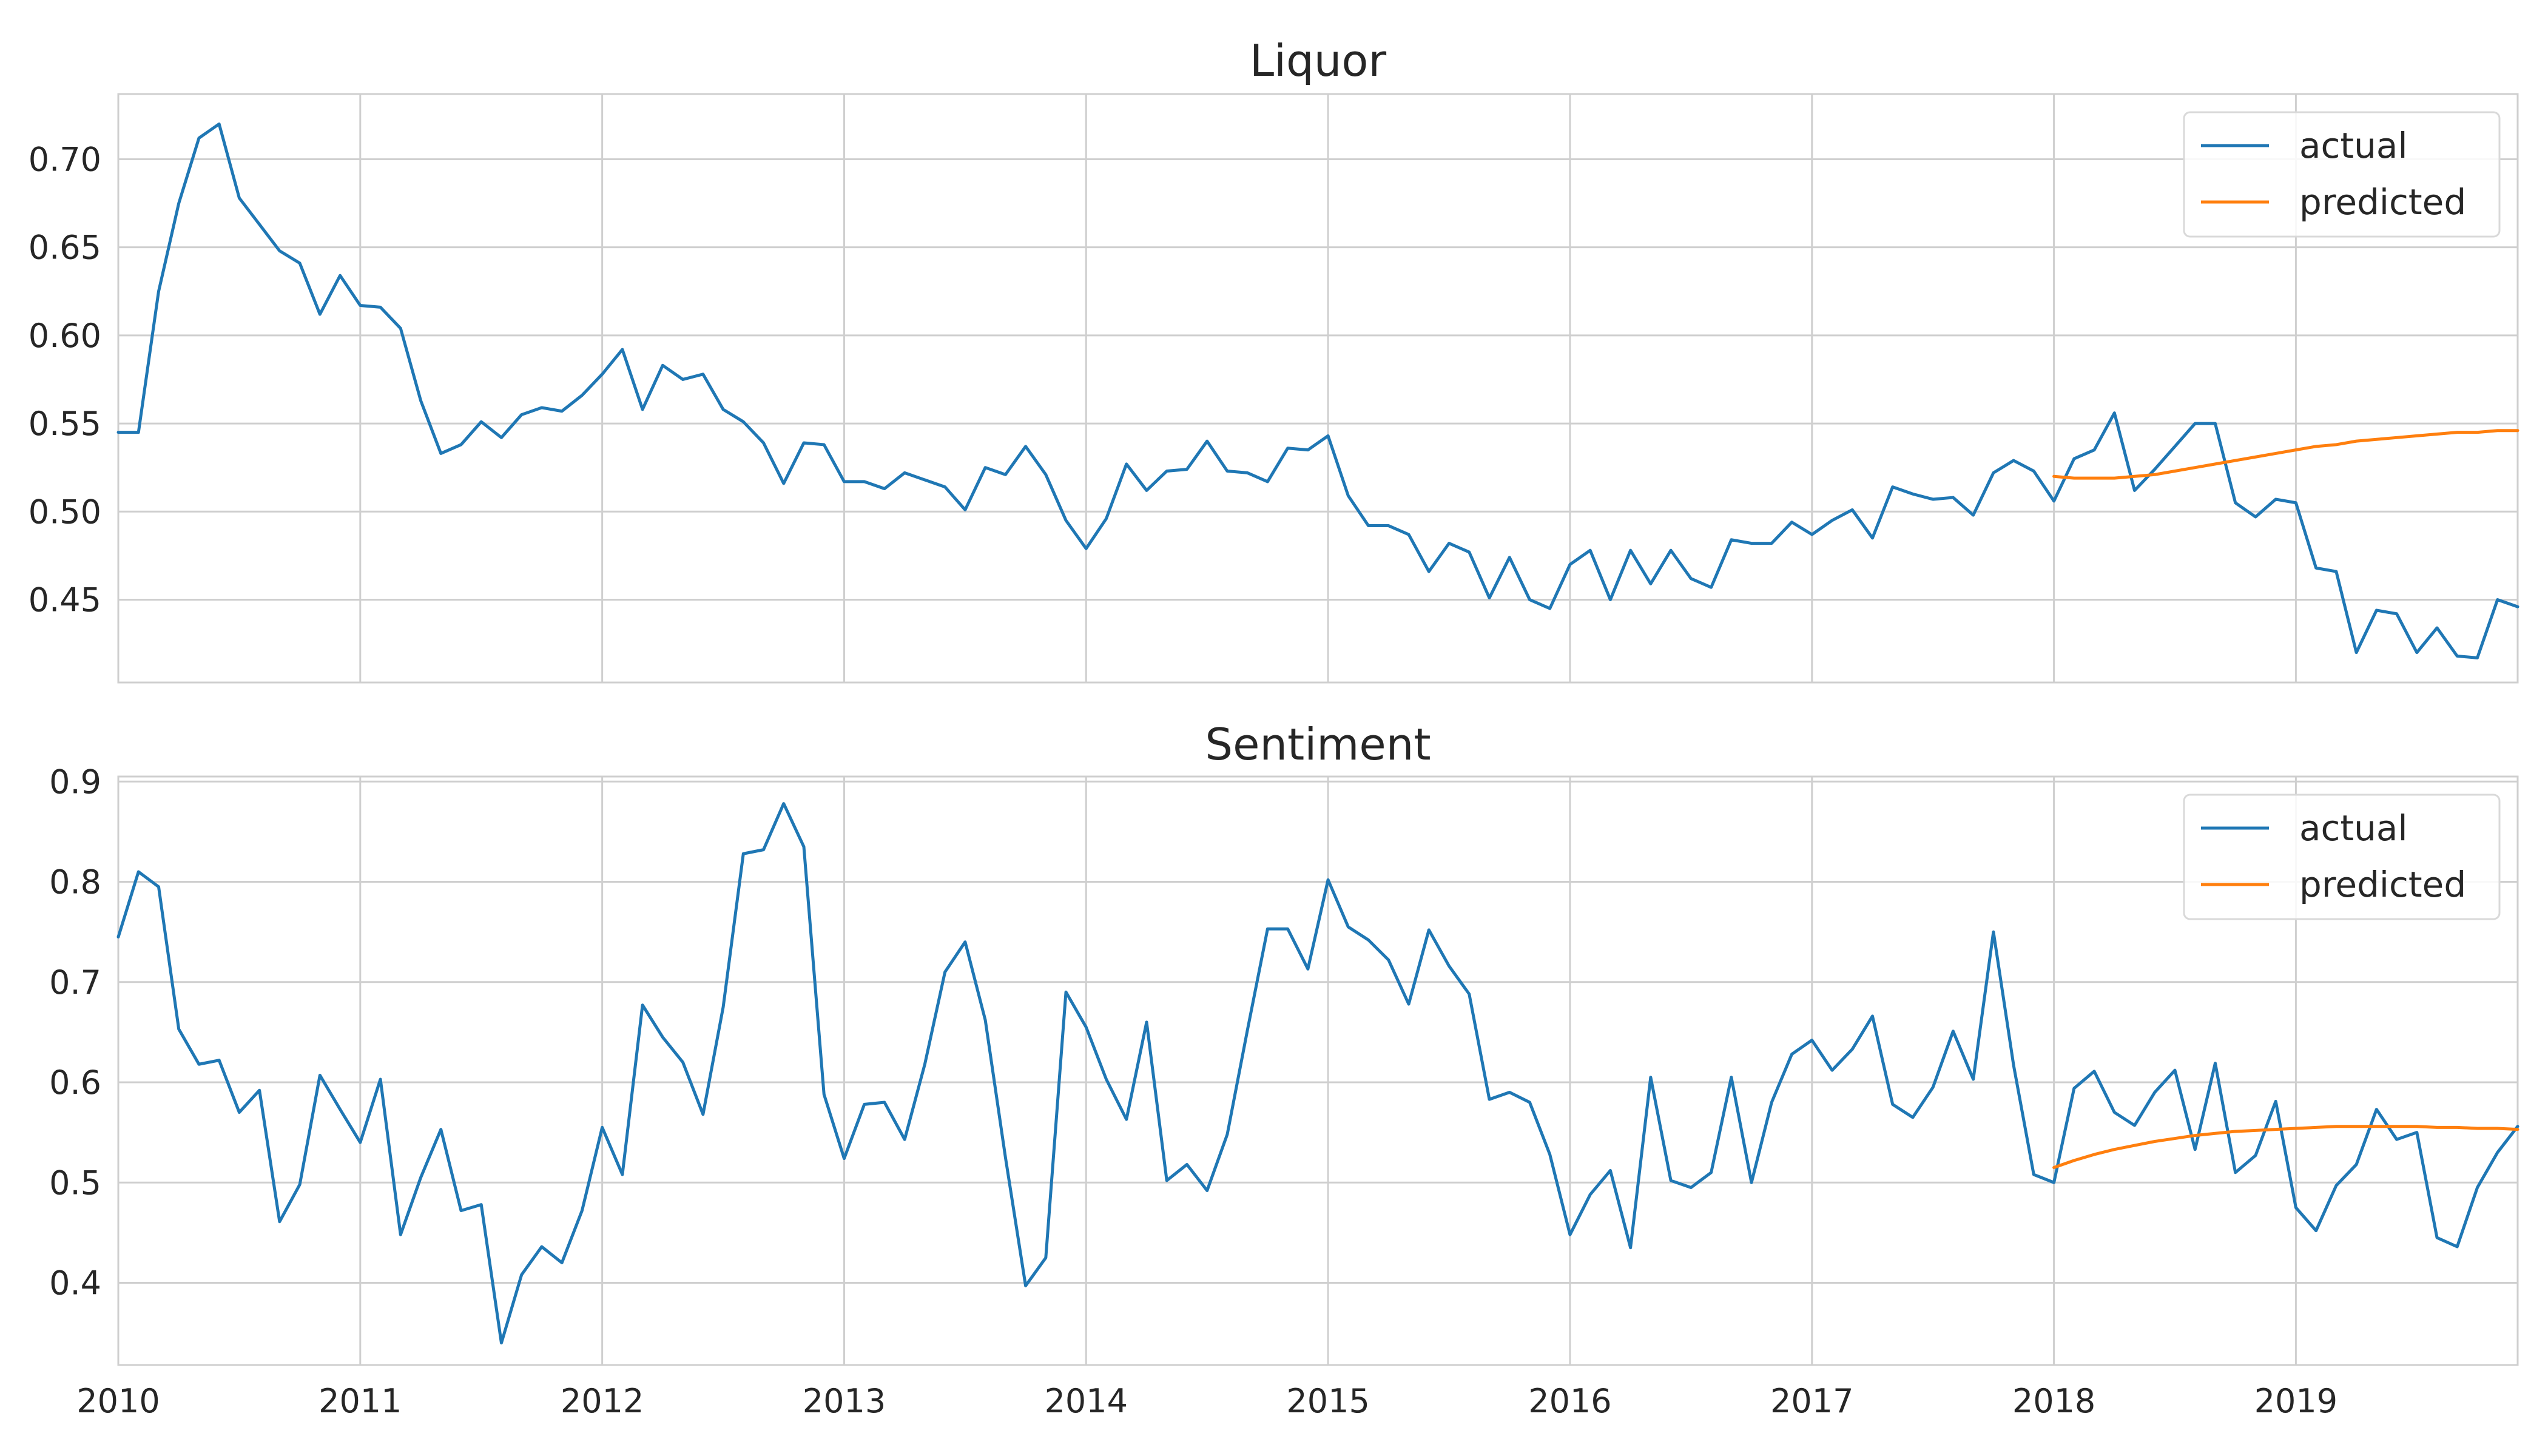 The image size is (2548, 1456). Describe the element at coordinates (75, 982) in the screenshot. I see `y-tick-label: 0.7` at that location.